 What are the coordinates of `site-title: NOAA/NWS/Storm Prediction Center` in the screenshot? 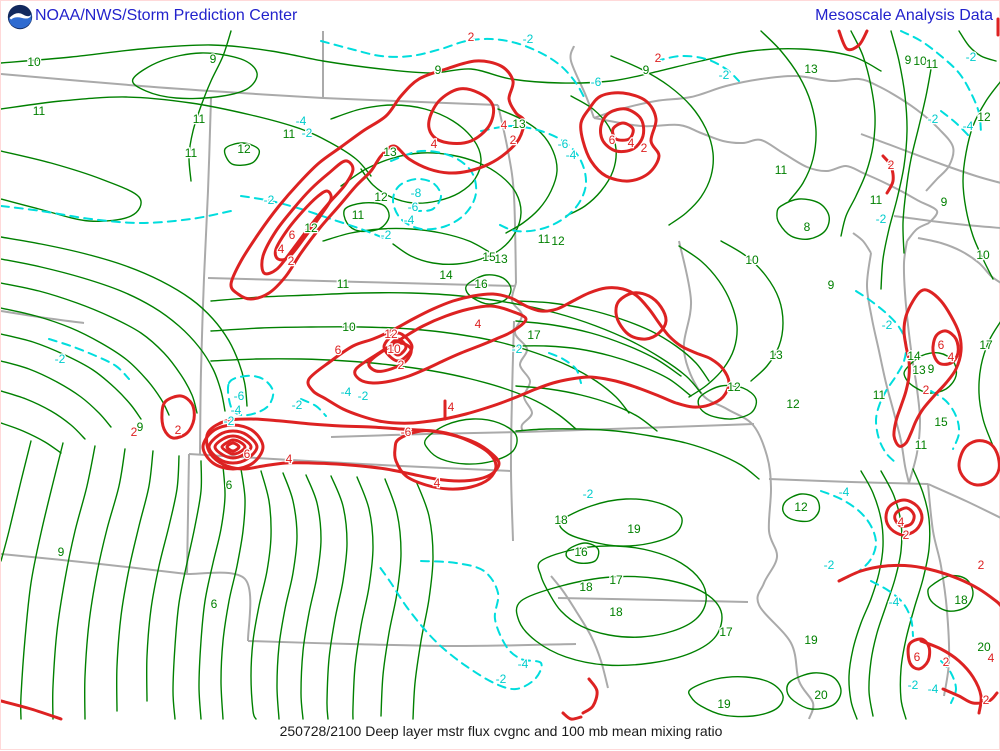 It's located at (166, 15).